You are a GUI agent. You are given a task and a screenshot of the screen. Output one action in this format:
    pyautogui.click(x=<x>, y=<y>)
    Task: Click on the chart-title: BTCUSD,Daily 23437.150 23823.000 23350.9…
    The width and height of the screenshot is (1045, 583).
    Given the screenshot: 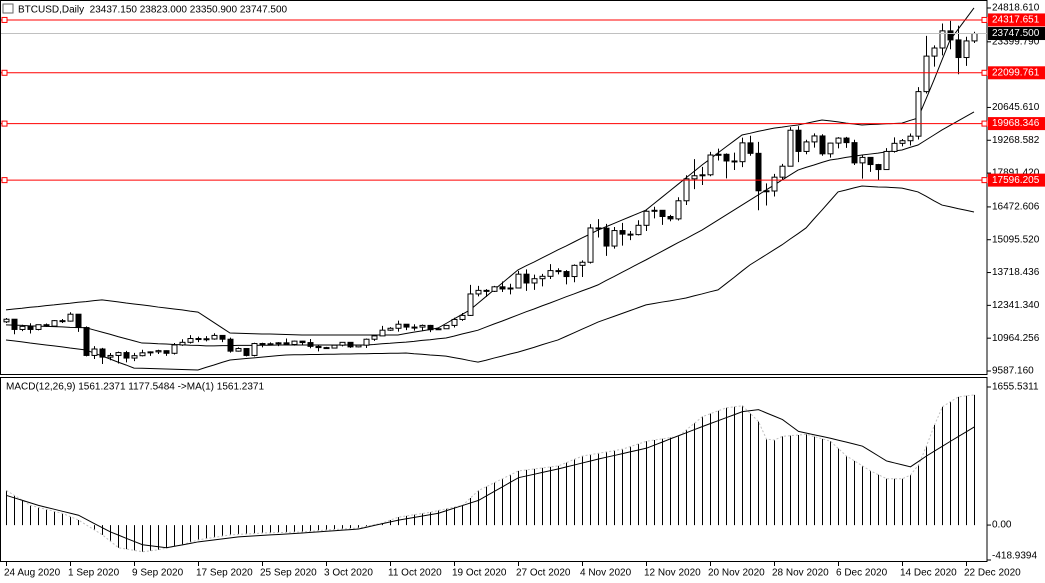 What is the action you would take?
    pyautogui.click(x=153, y=10)
    